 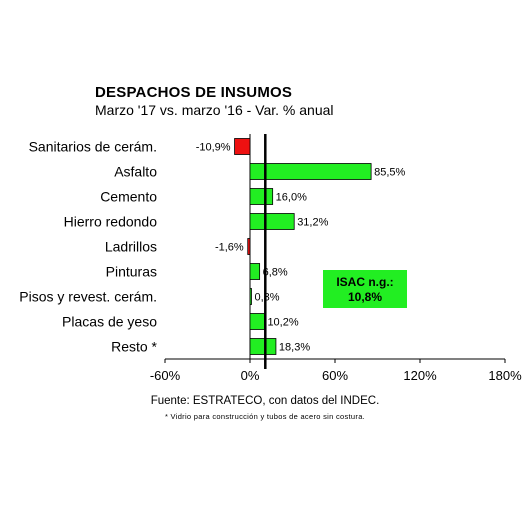 What do you see at coordinates (131, 272) in the screenshot?
I see `category-label: Pinturas` at bounding box center [131, 272].